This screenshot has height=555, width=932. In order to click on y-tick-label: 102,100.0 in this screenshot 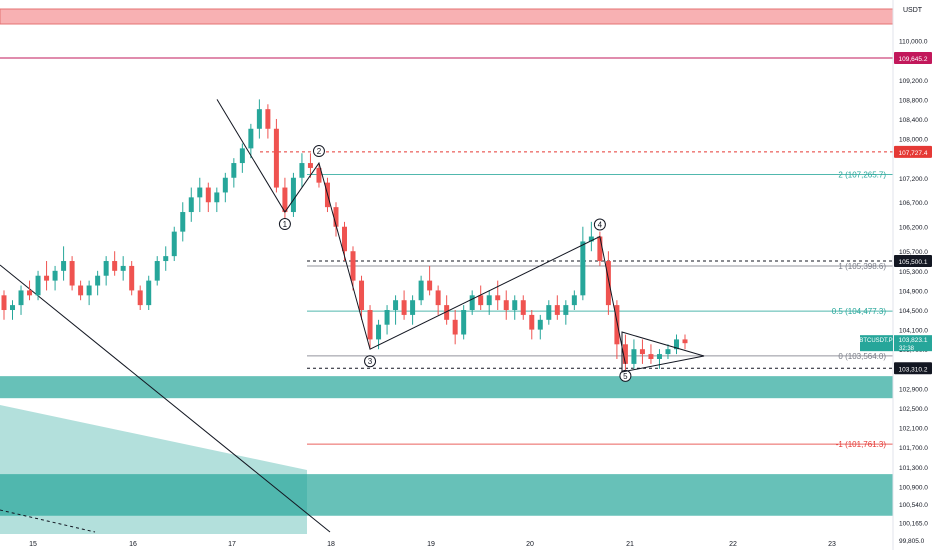, I will do `click(913, 429)`.